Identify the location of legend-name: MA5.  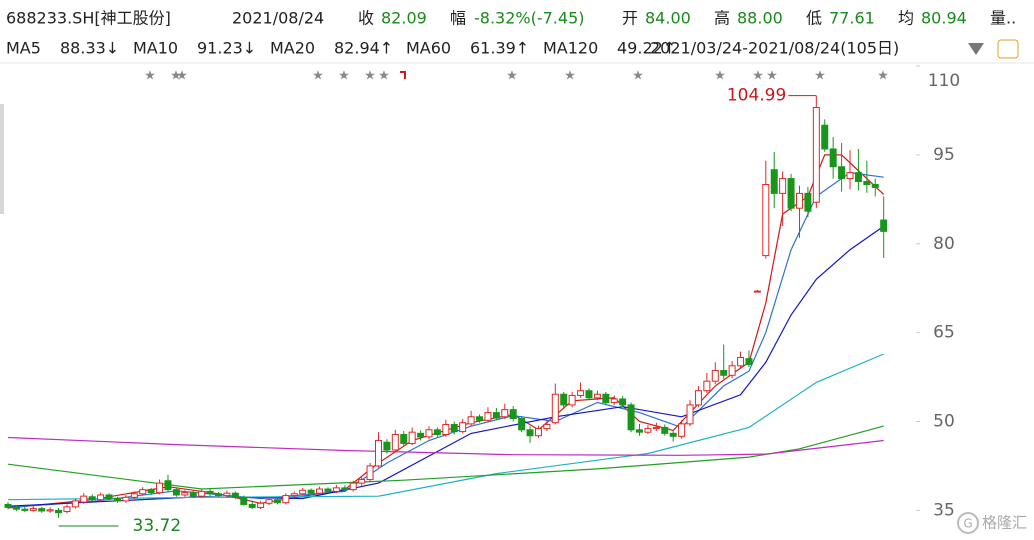
(23, 48).